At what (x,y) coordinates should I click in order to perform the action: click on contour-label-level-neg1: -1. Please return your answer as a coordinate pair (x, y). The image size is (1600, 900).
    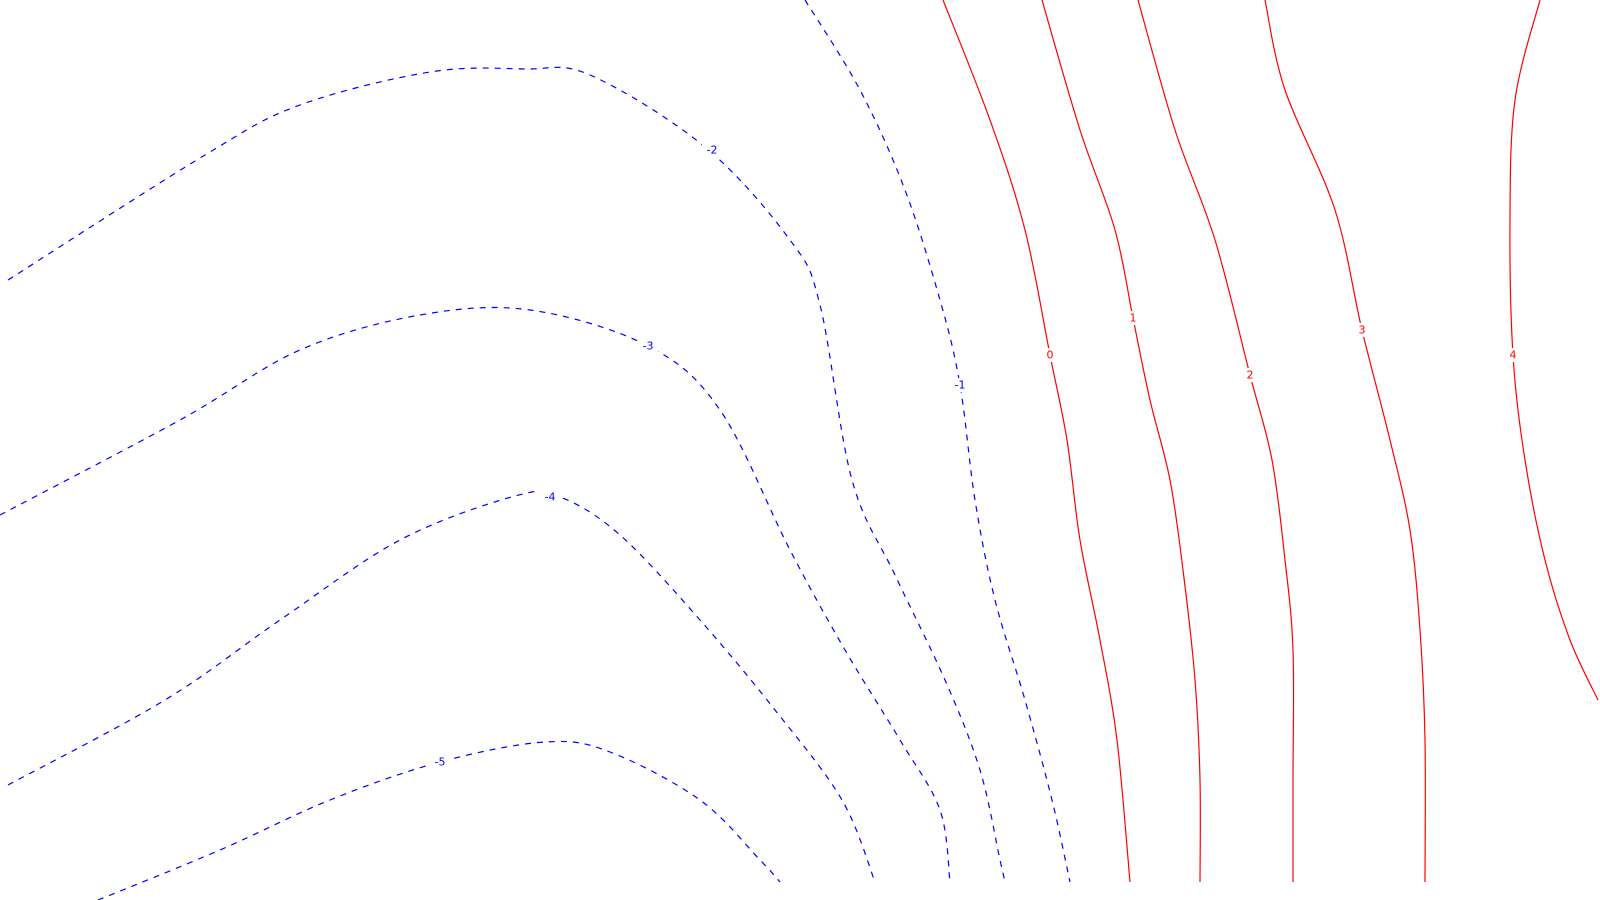
    Looking at the image, I should click on (960, 385).